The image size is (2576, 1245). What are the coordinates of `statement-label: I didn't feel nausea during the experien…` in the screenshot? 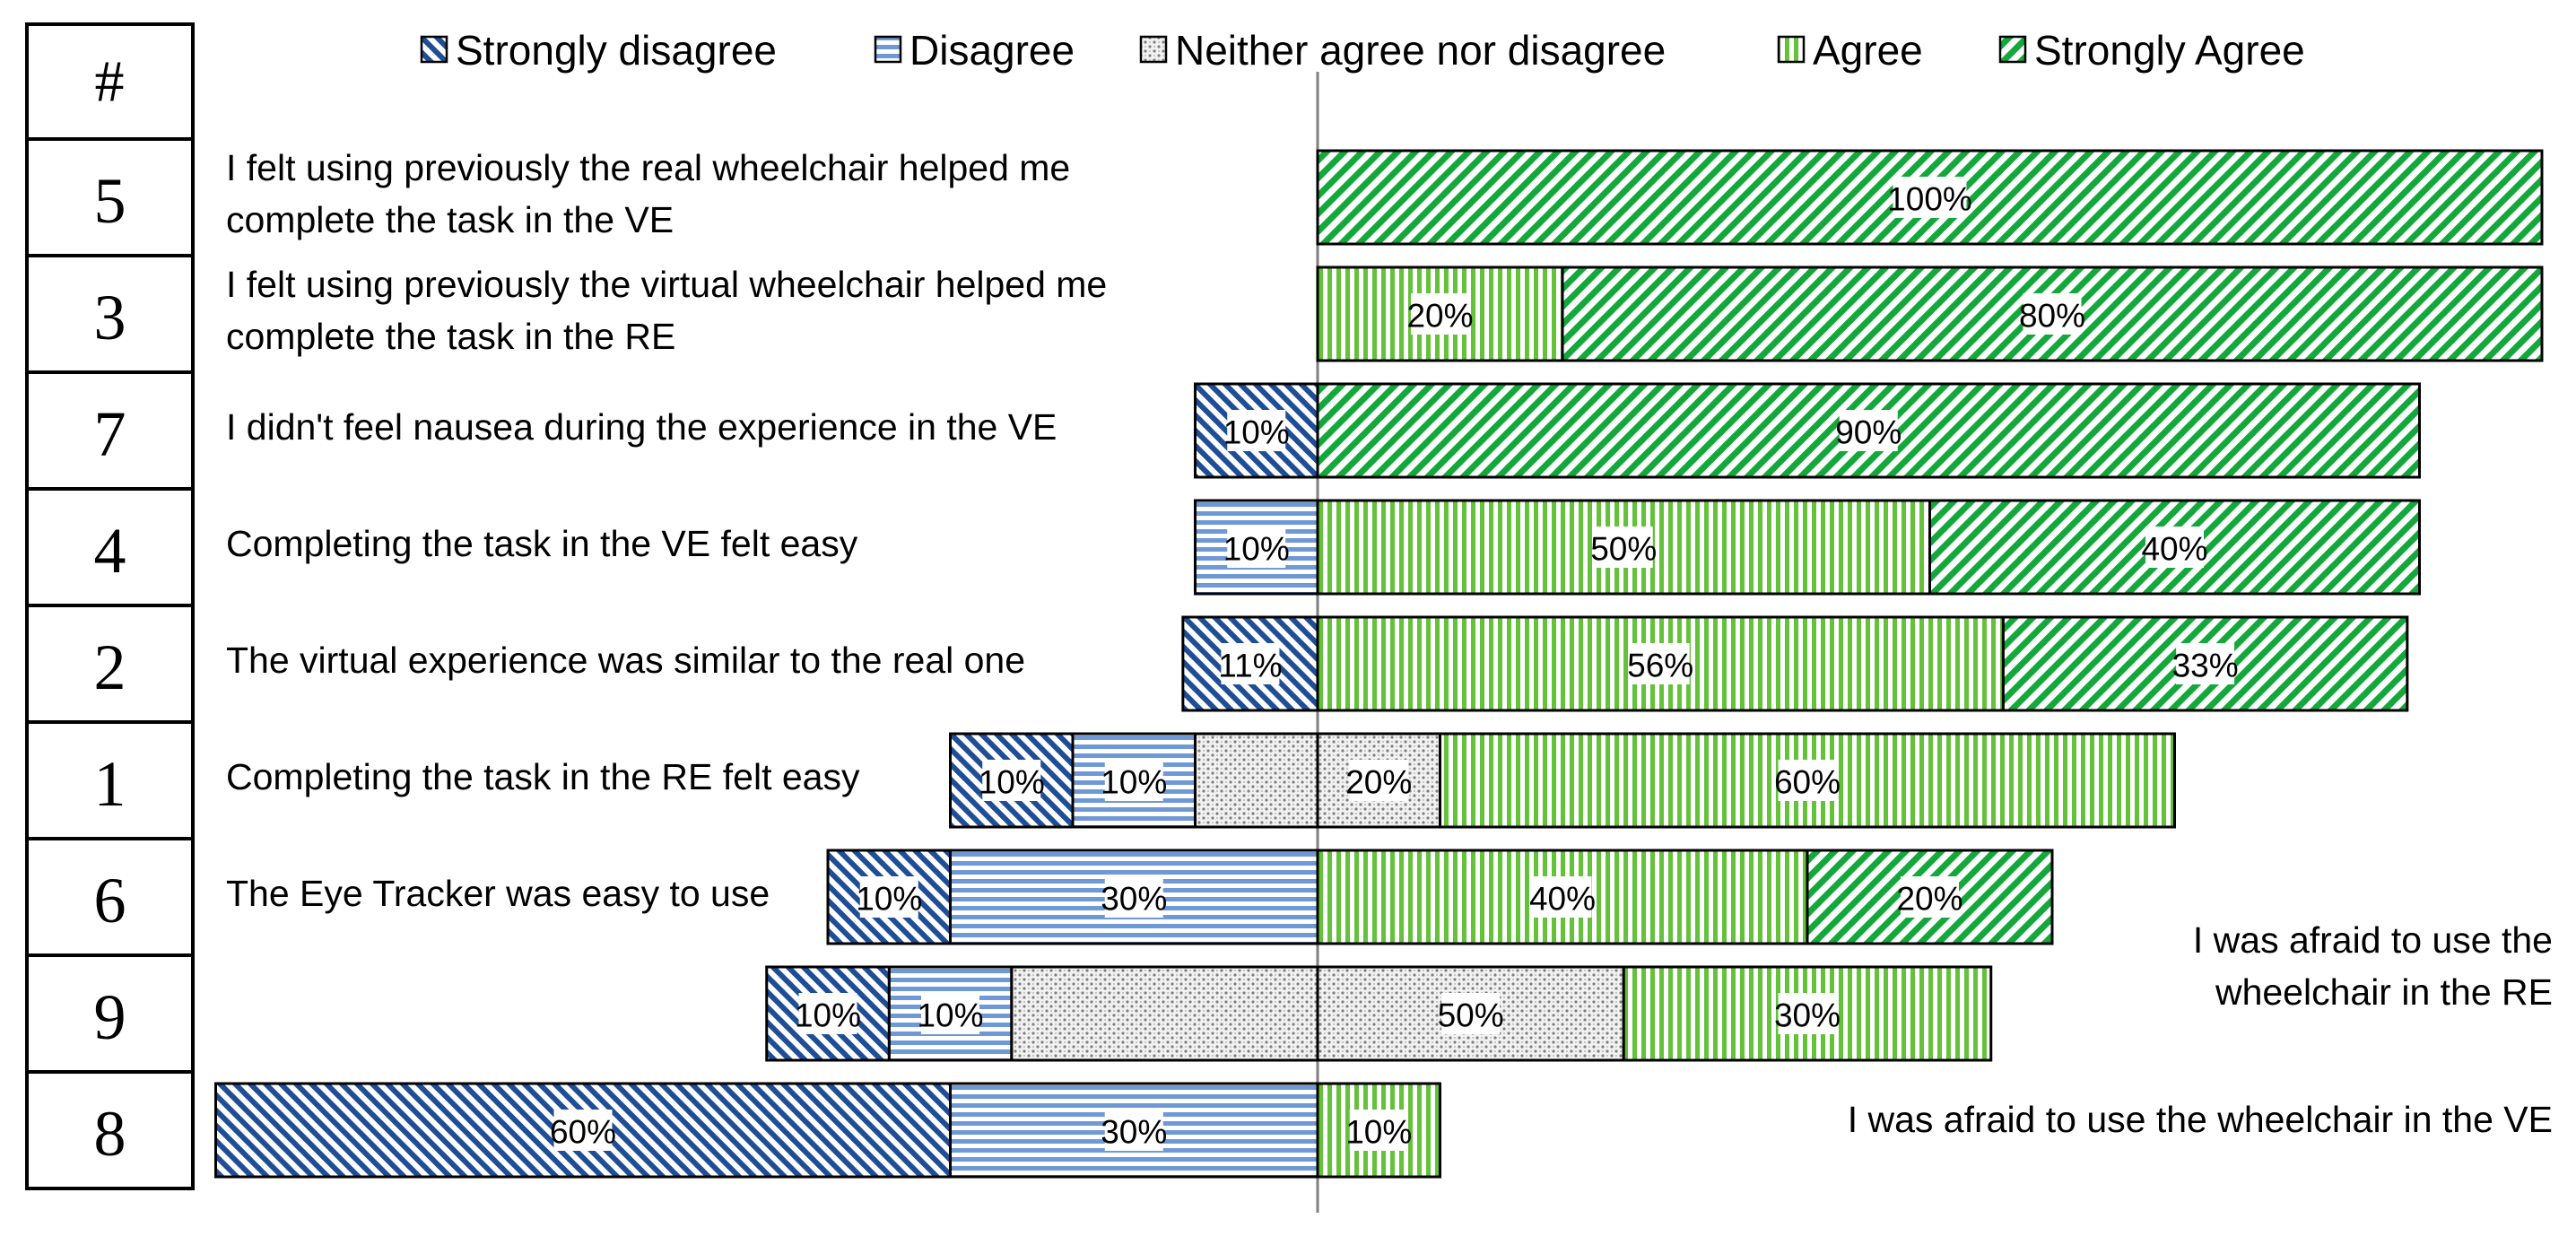 It's located at (641, 427).